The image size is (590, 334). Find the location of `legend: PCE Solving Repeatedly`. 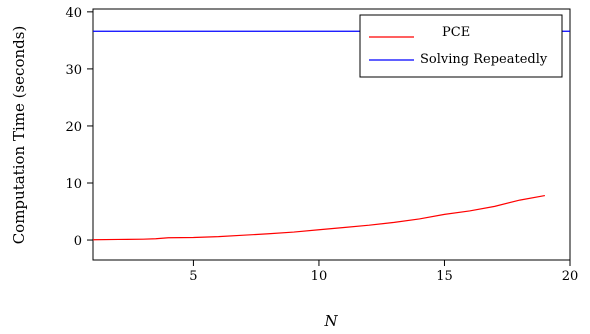

legend: PCE Solving Repeatedly is located at coordinates (461, 46).